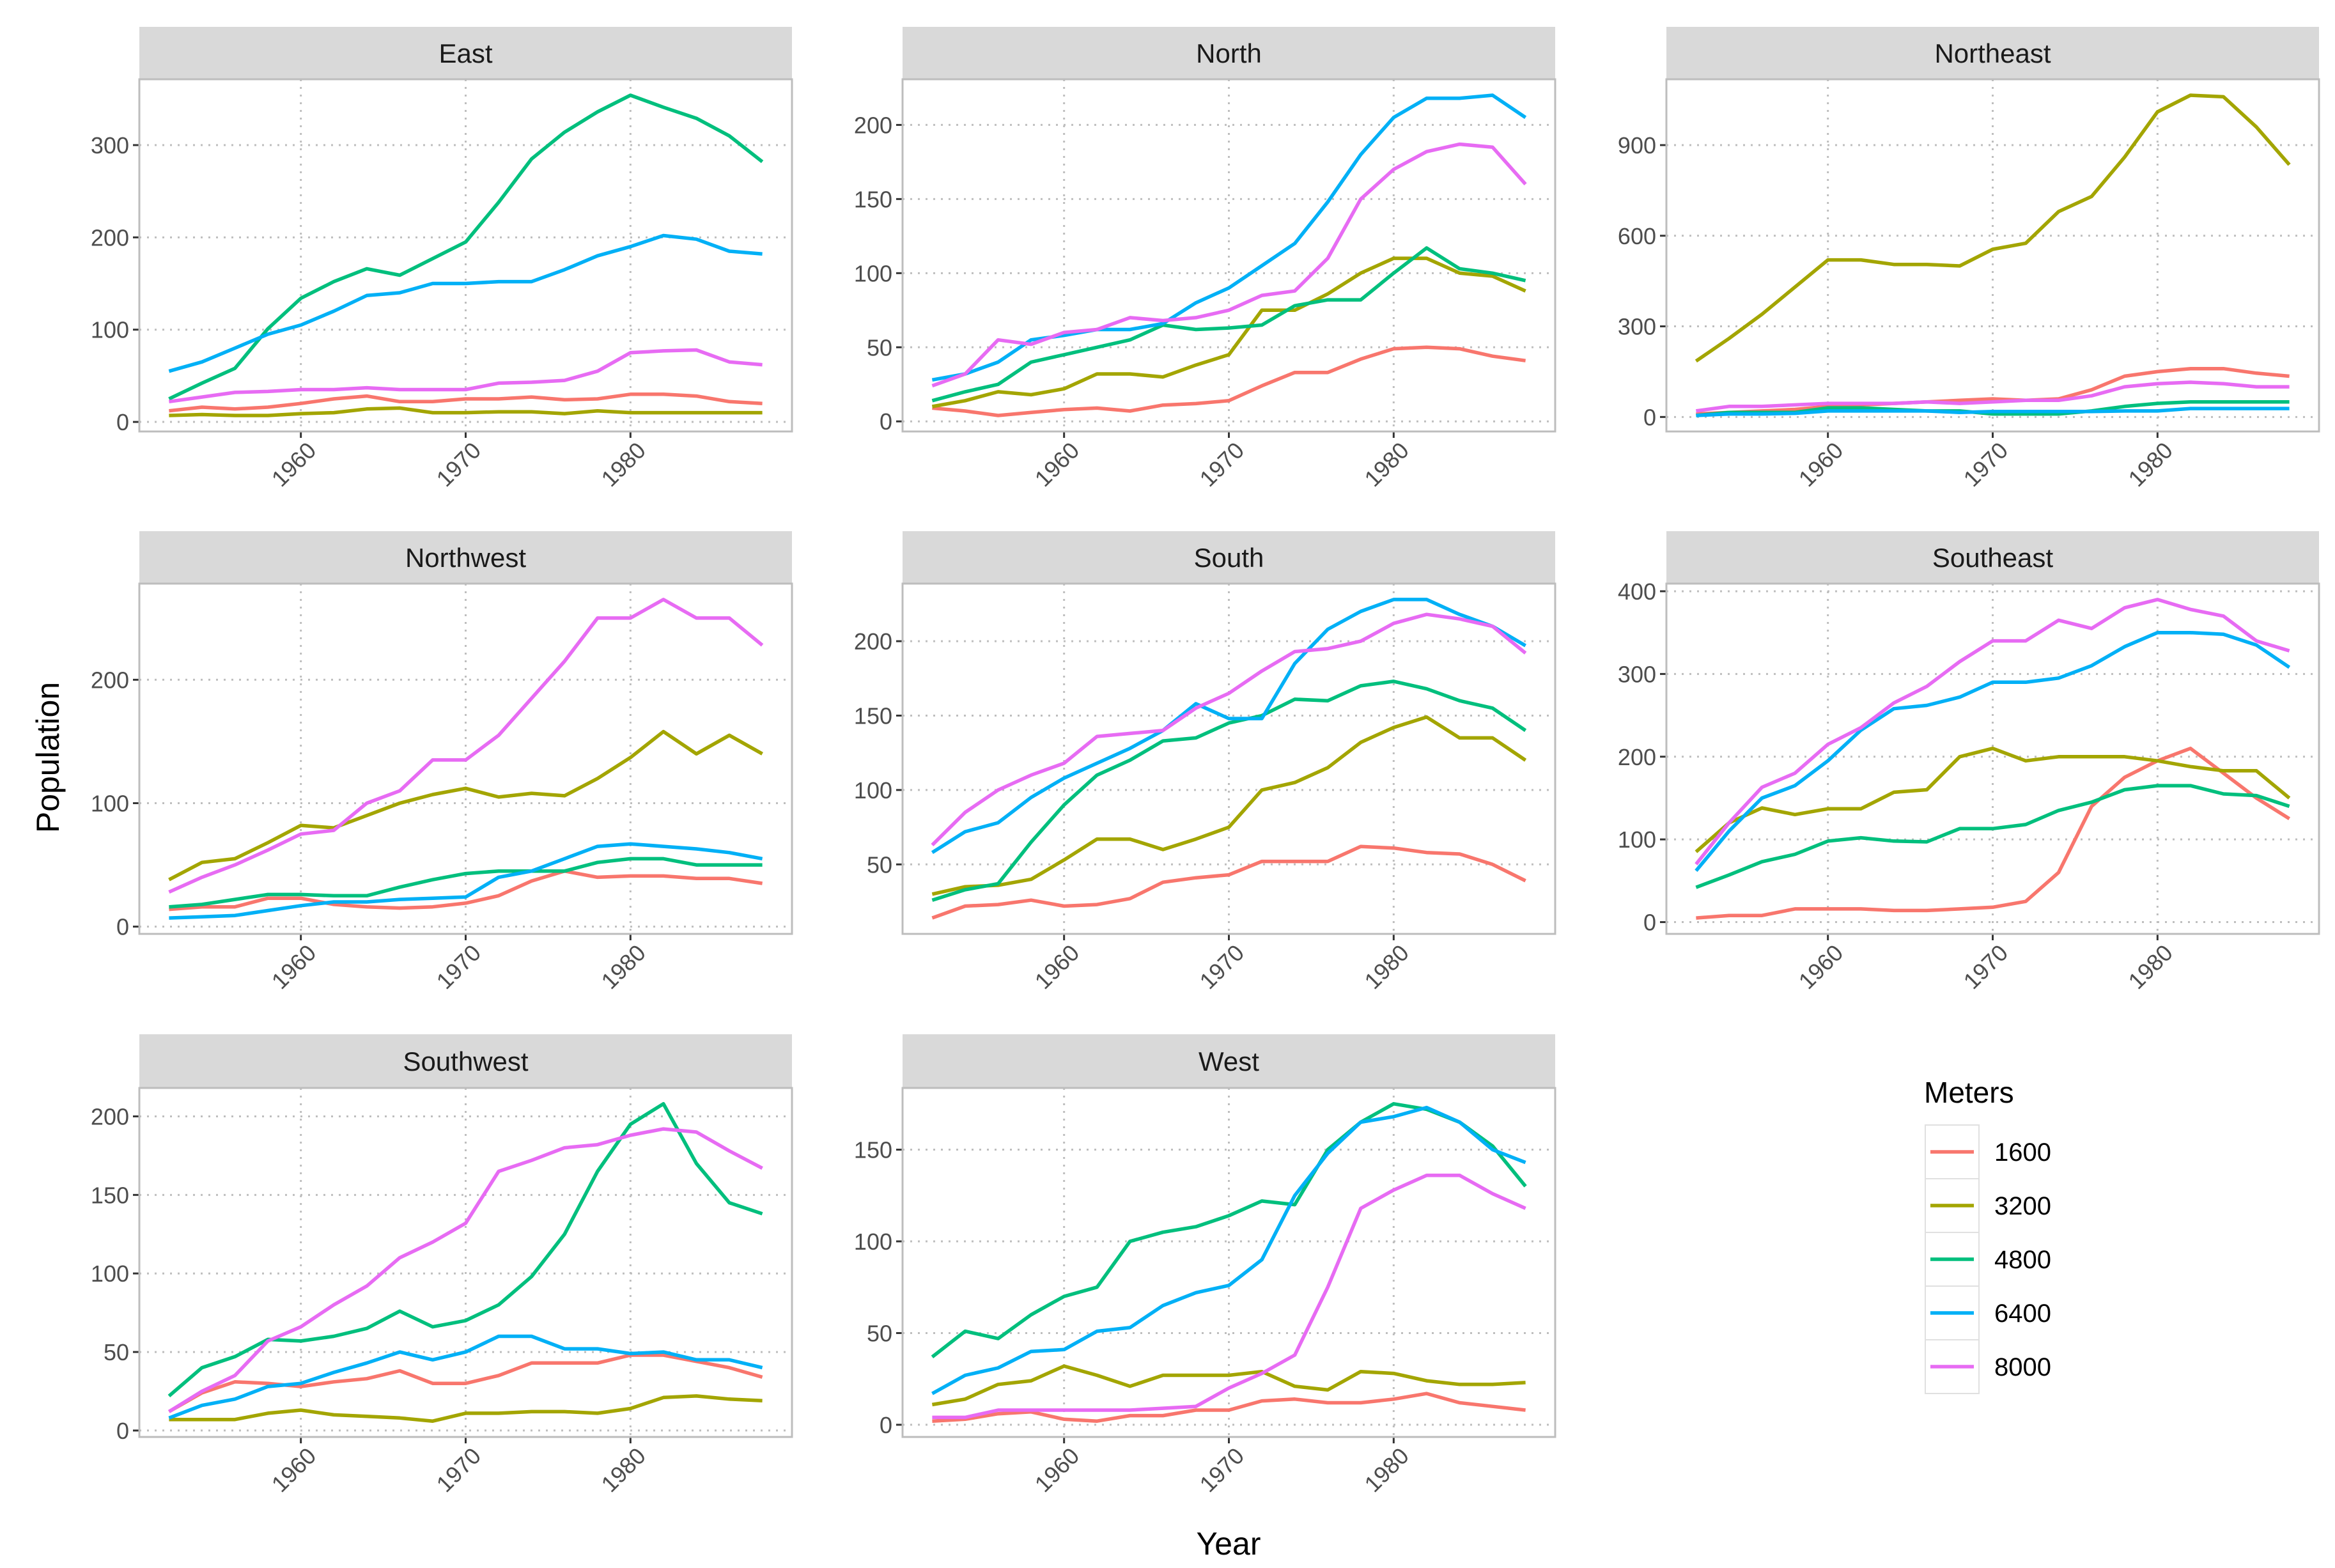  I want to click on panel-west: West 1960 1970 1980 0 50 100 150, so click(1205, 1266).